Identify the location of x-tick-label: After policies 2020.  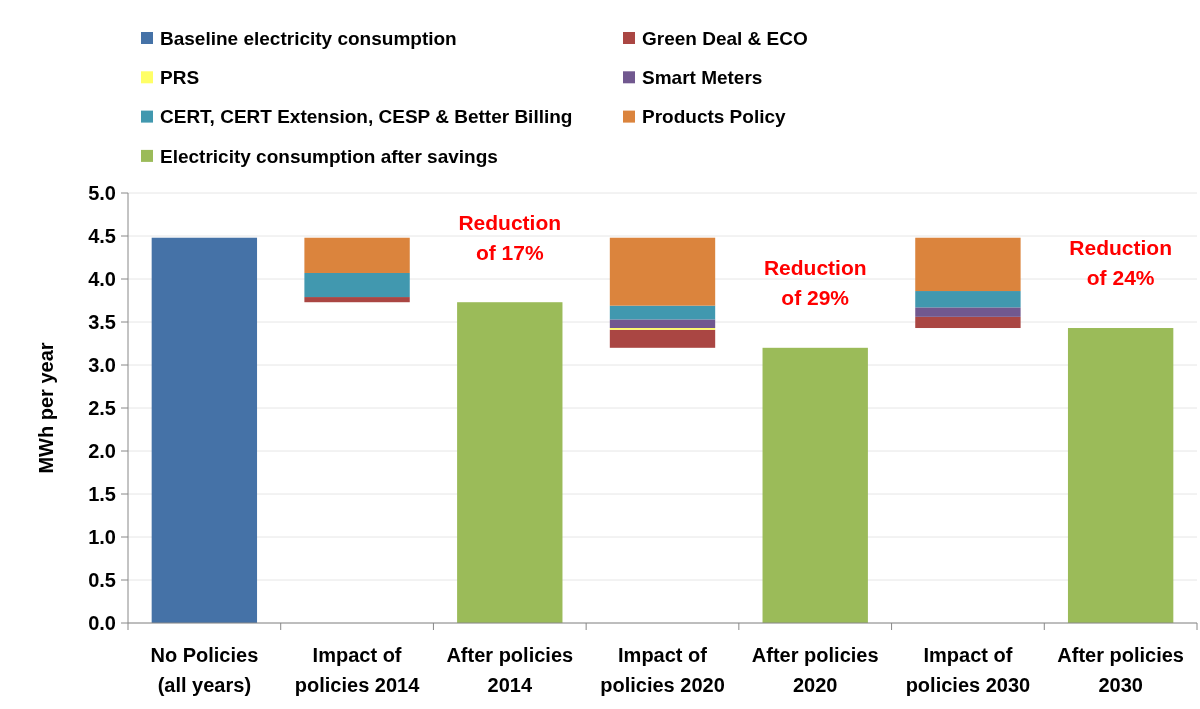
(815, 670).